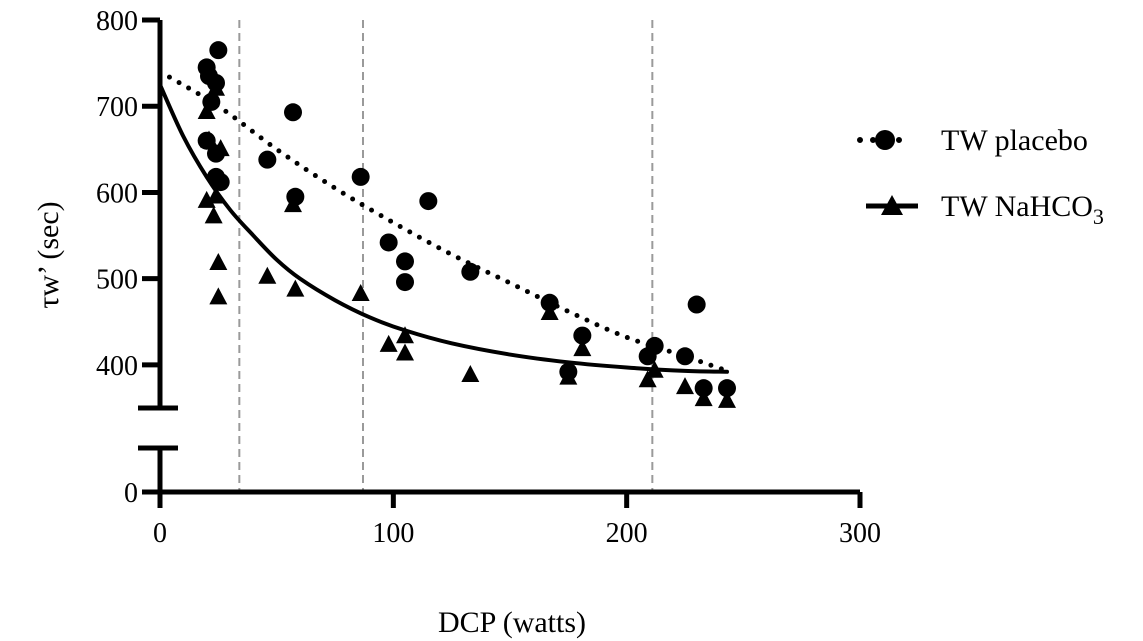 The width and height of the screenshot is (1143, 641). What do you see at coordinates (627, 533) in the screenshot?
I see `x-tick-label-2: 200` at bounding box center [627, 533].